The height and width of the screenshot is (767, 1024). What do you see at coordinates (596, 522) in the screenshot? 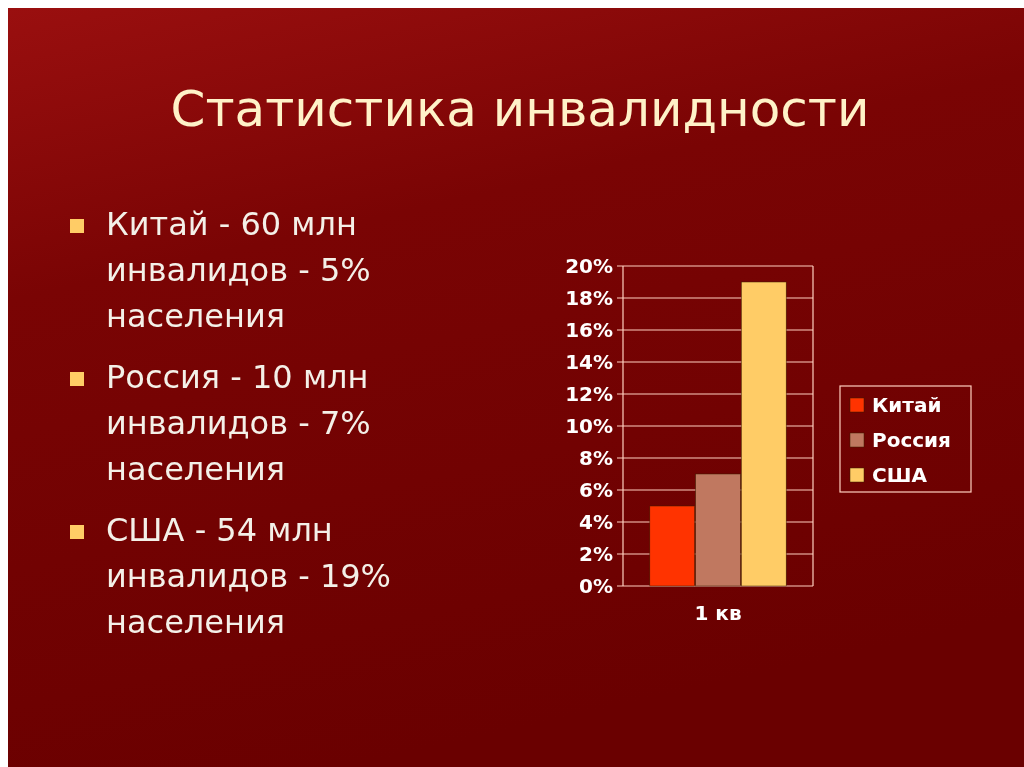
I see `y-tick-label: 4%` at bounding box center [596, 522].